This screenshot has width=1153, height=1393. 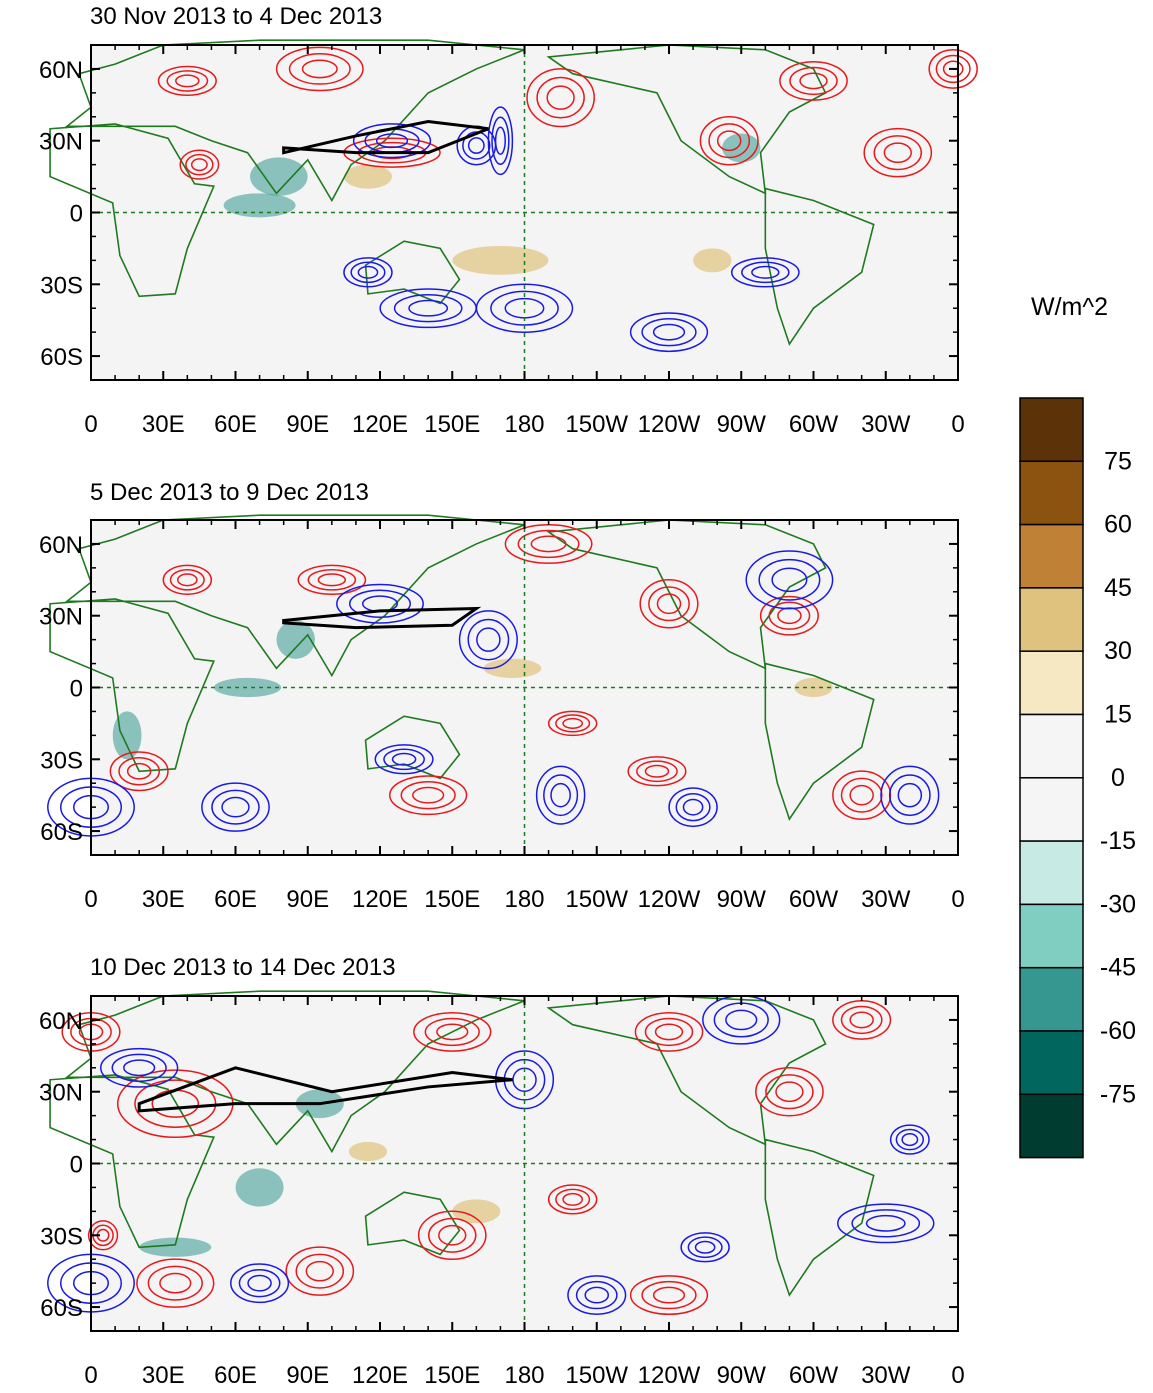 What do you see at coordinates (1118, 1031) in the screenshot?
I see `colorbar-label: -60` at bounding box center [1118, 1031].